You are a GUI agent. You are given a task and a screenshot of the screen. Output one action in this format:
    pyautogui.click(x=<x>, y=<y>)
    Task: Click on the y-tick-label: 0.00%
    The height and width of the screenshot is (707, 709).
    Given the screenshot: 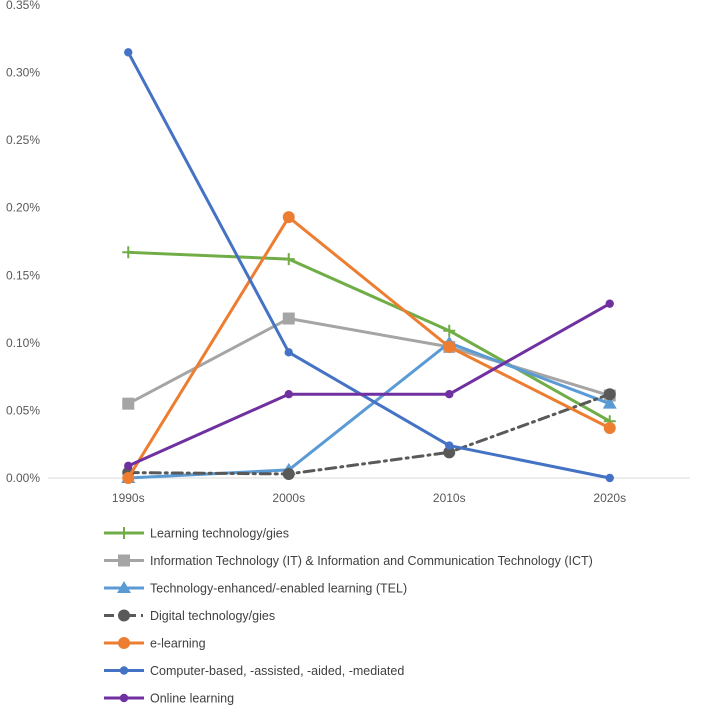 What is the action you would take?
    pyautogui.click(x=23, y=478)
    